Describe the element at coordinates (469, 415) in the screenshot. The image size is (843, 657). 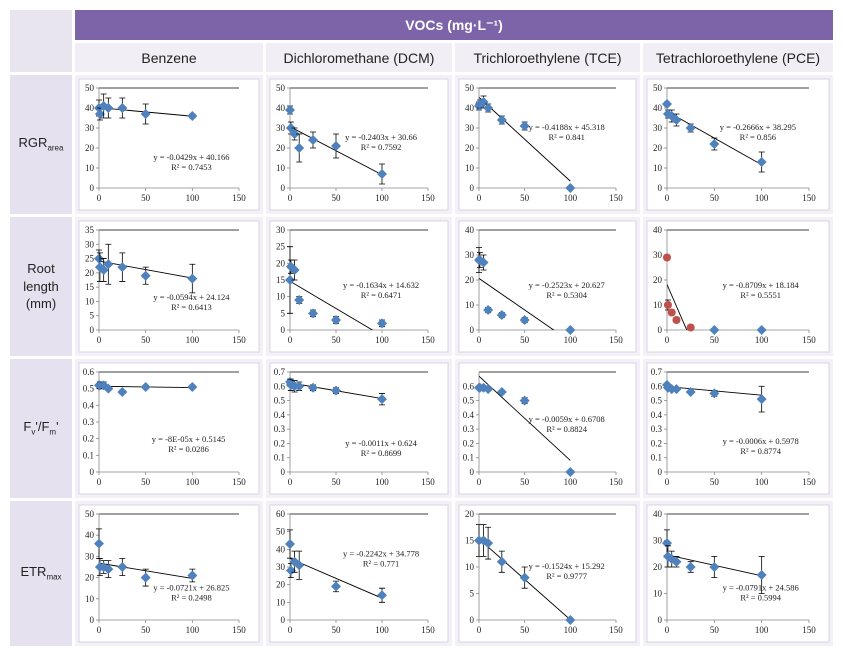
I see `y-tick-label: 0.4` at that location.